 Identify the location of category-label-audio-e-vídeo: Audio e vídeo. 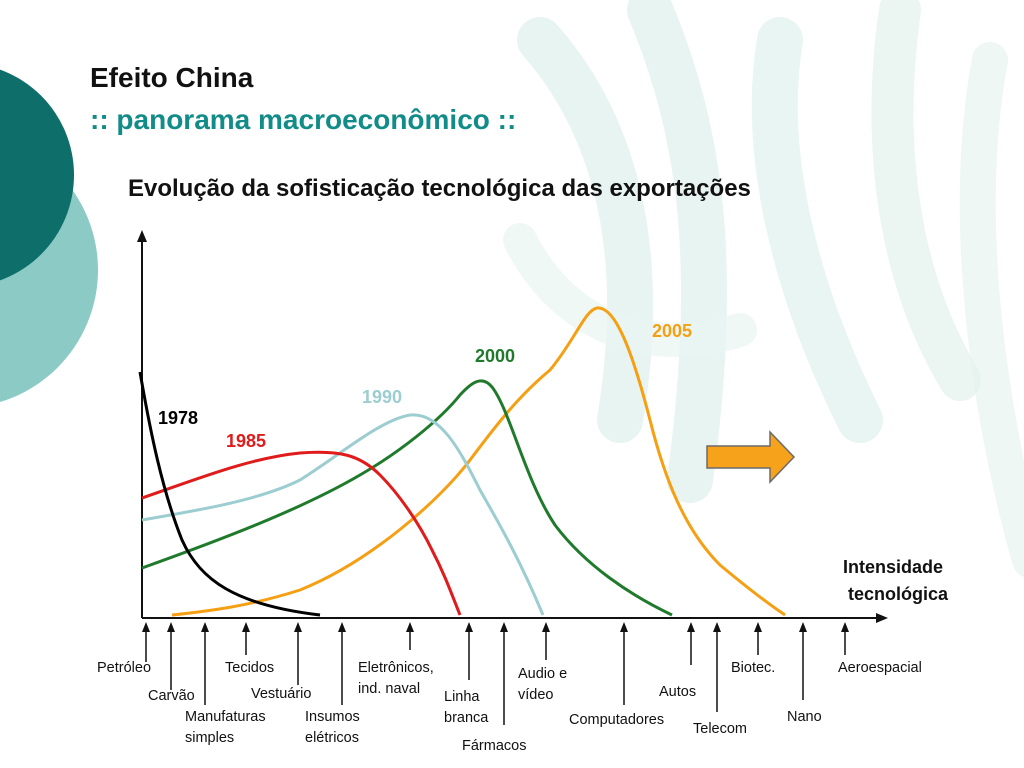
(542, 684).